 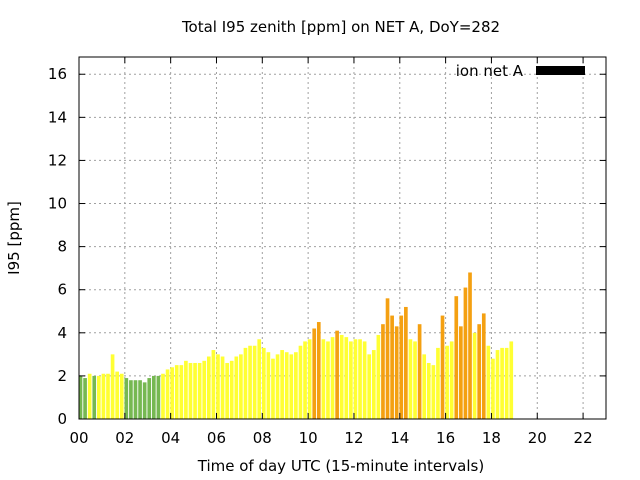 I want to click on chart-title: Total I95 zenith [ppm] on NET A, DoY=282, so click(x=340, y=27).